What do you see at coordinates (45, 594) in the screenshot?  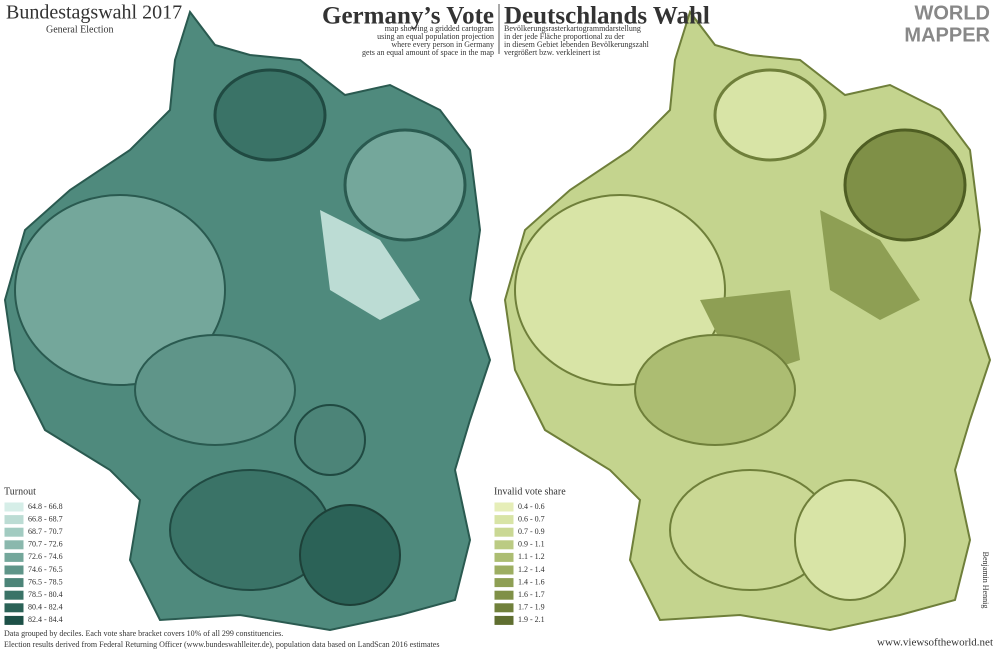 I see `legend-label: 78.5 - 80.4` at bounding box center [45, 594].